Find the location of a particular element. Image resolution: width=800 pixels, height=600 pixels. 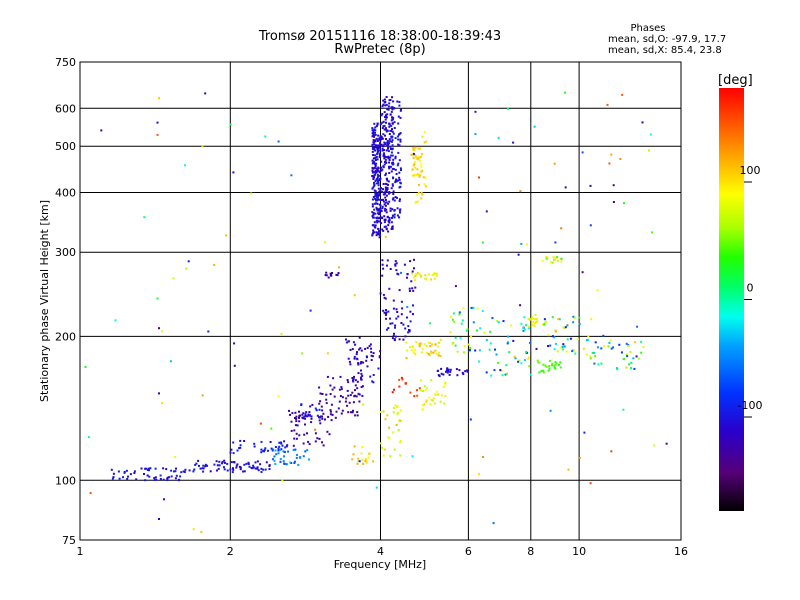

x-tick-label: 1 is located at coordinates (80, 551).